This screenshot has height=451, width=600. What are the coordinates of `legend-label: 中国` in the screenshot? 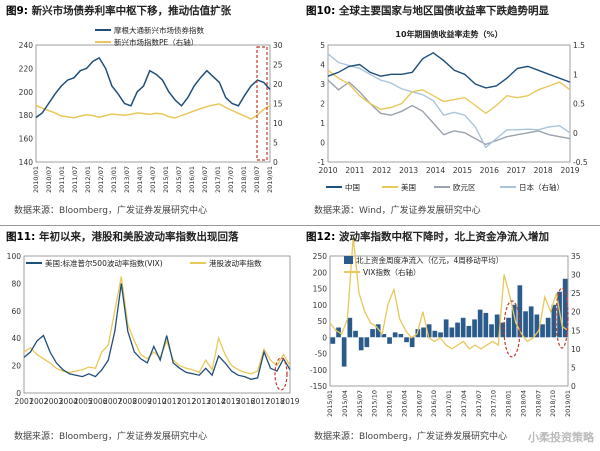 It's located at (352, 187).